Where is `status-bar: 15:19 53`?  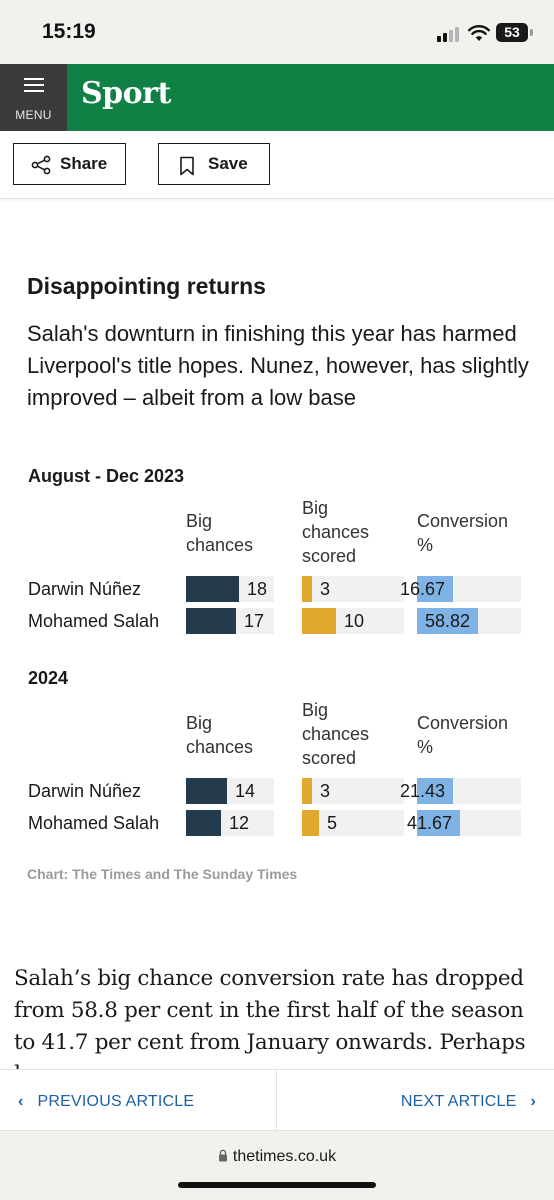
status-bar: 15:19 53 is located at coordinates (277, 32).